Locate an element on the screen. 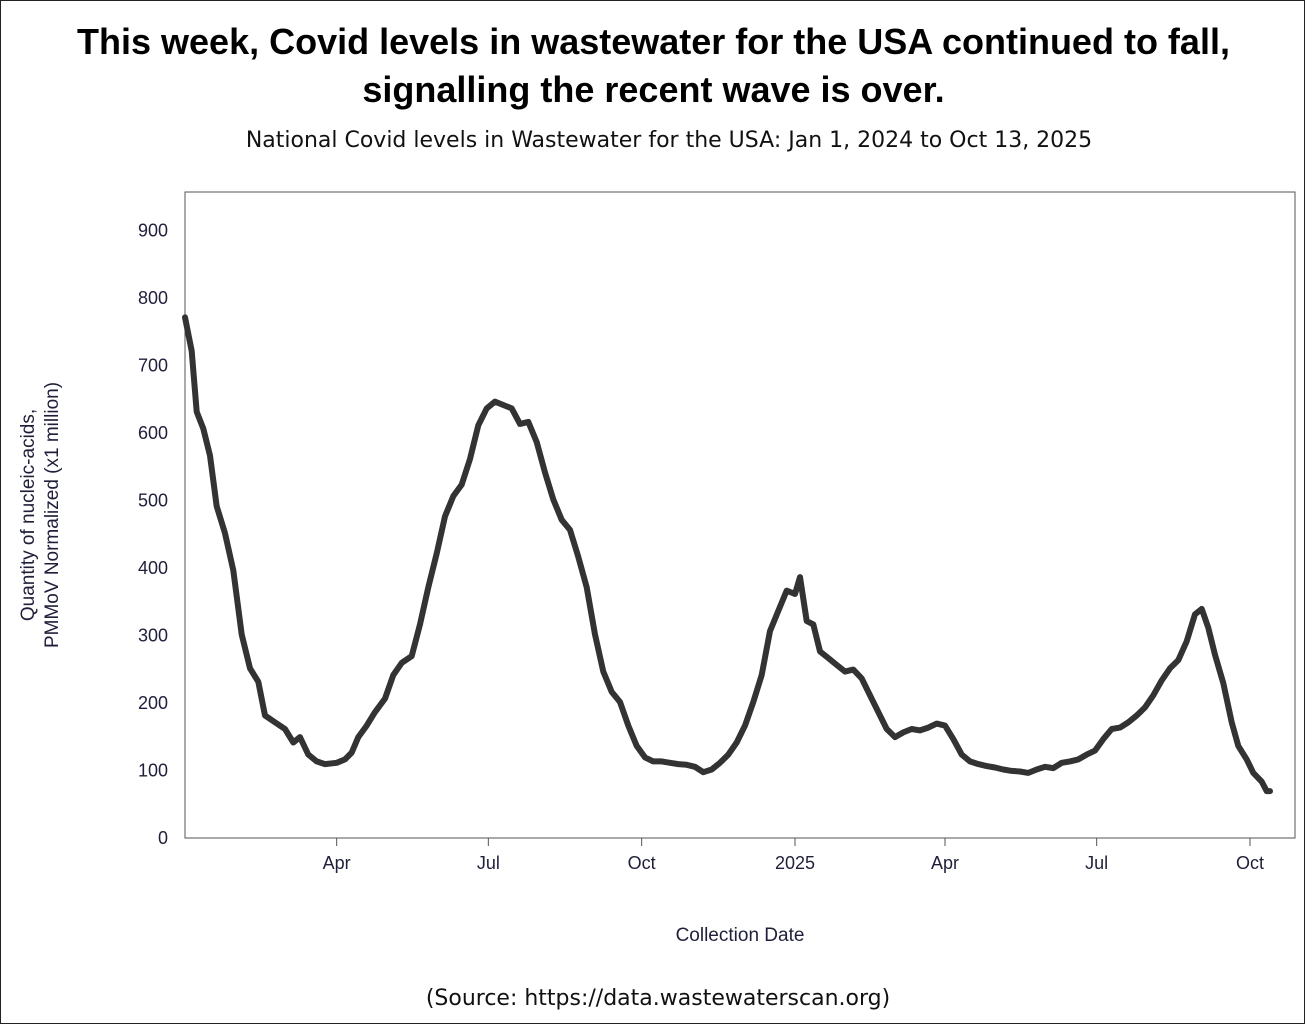 This screenshot has width=1307, height=1036. y-tick-label: 0 is located at coordinates (163, 838).